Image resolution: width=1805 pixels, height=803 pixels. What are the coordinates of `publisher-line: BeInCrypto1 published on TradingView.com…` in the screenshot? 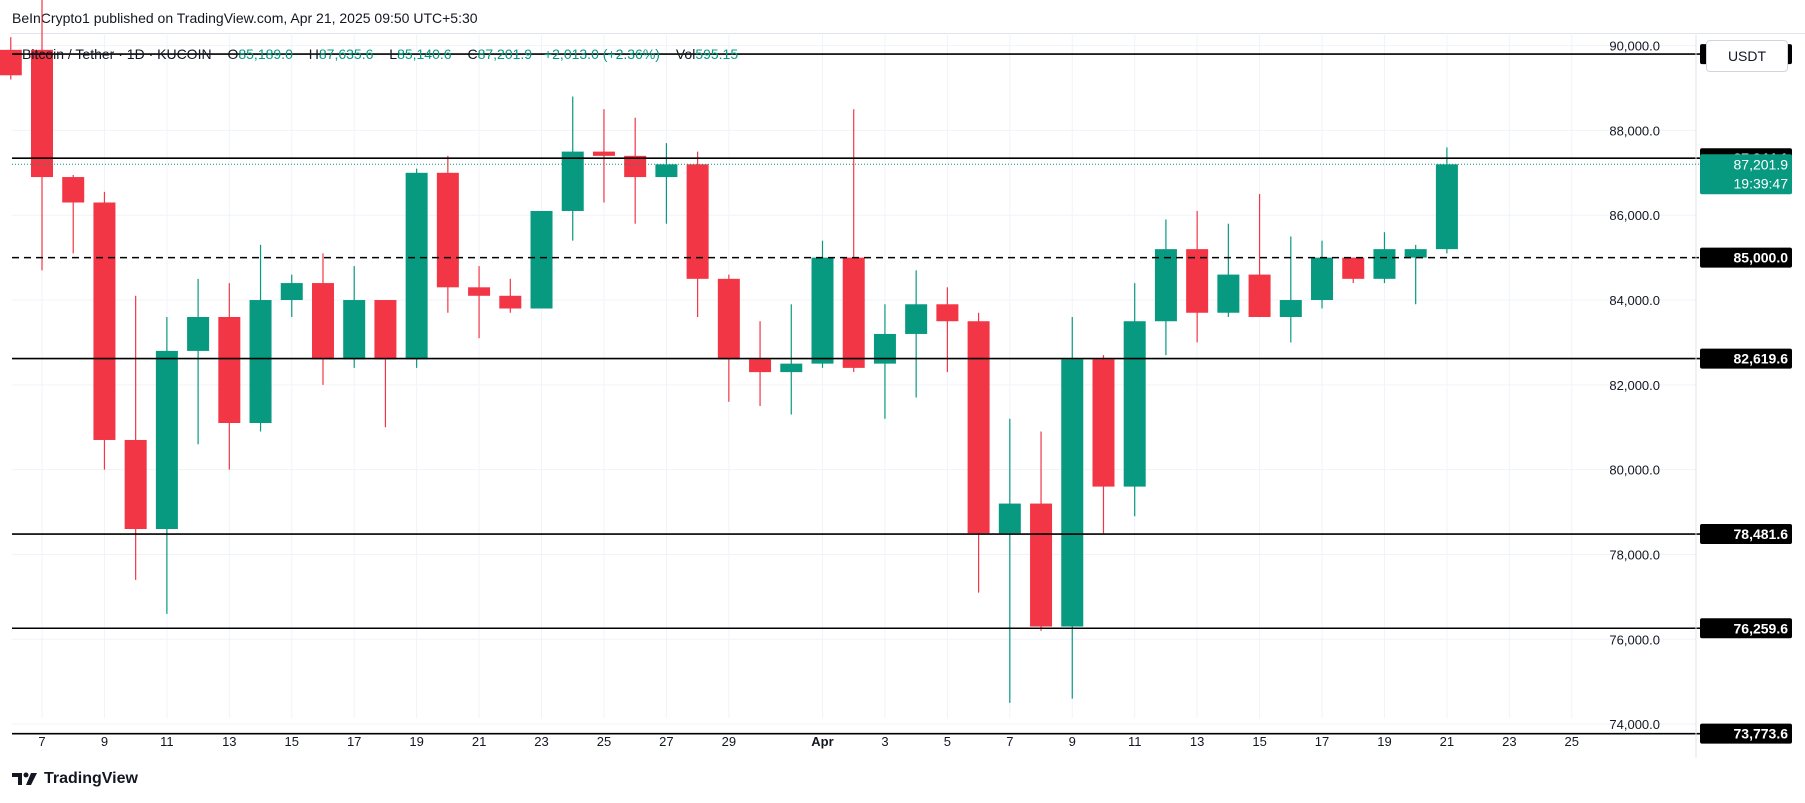 It's located at (245, 18).